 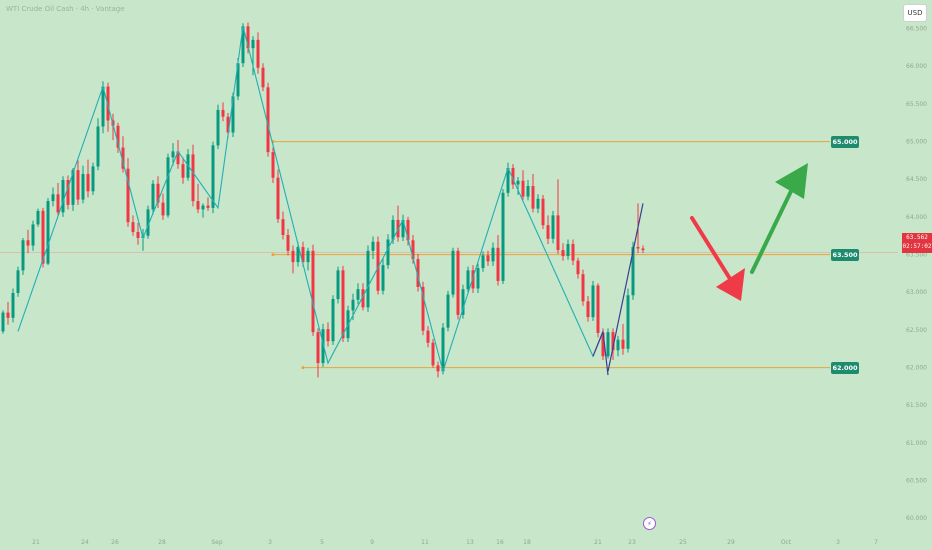 I want to click on y-tick-label: 64.000, so click(x=916, y=217).